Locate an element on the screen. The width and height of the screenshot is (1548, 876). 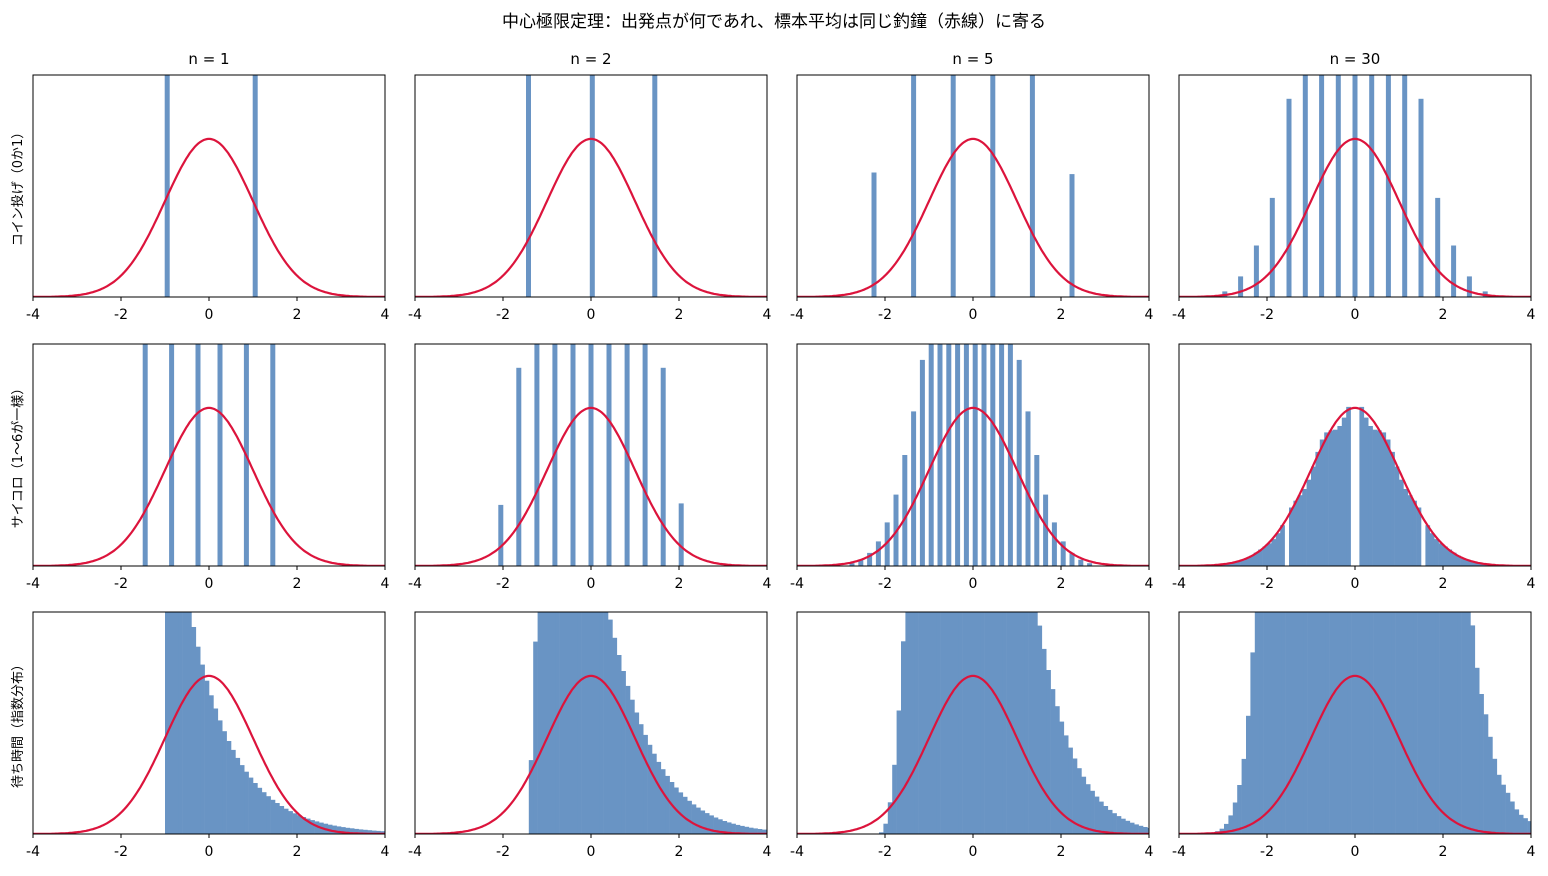
panel-r2-c0: -4 -2 0 2 4 is located at coordinates (208, 735).